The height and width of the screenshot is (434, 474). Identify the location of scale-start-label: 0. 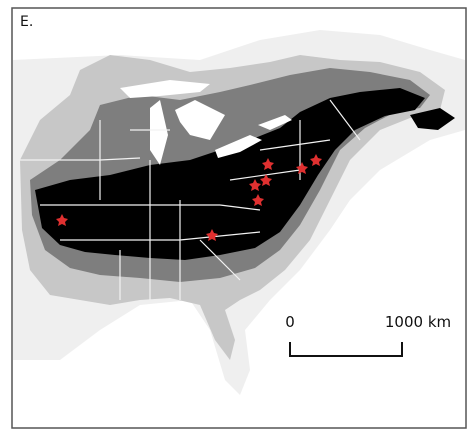
(290, 322).